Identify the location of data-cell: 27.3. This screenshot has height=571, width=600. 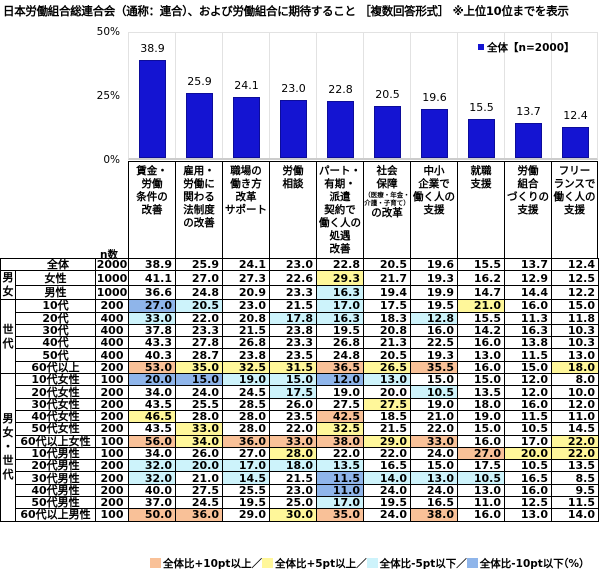
(246, 278).